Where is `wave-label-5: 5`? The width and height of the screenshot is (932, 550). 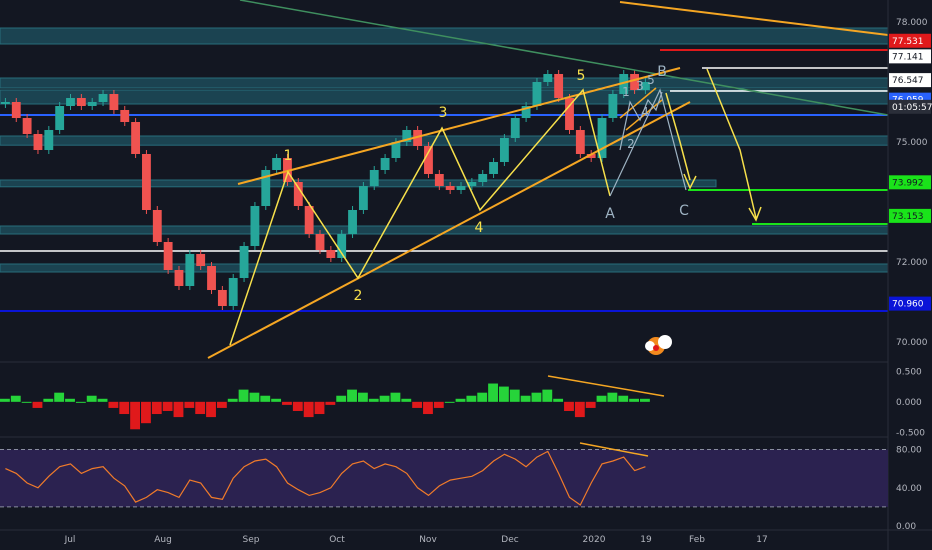
wave-label-5: 5 is located at coordinates (581, 76).